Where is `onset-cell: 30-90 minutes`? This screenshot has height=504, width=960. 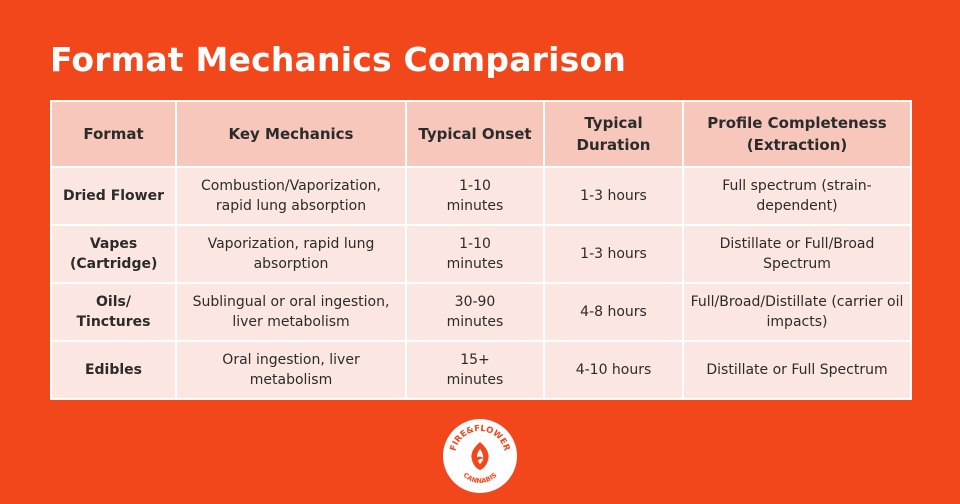 onset-cell: 30-90 minutes is located at coordinates (475, 312).